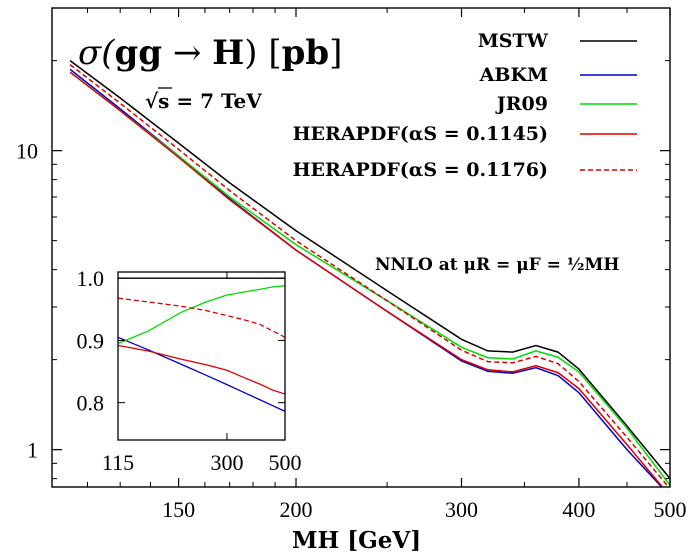  I want to click on y-tick-label-0: 1, so click(32, 450).